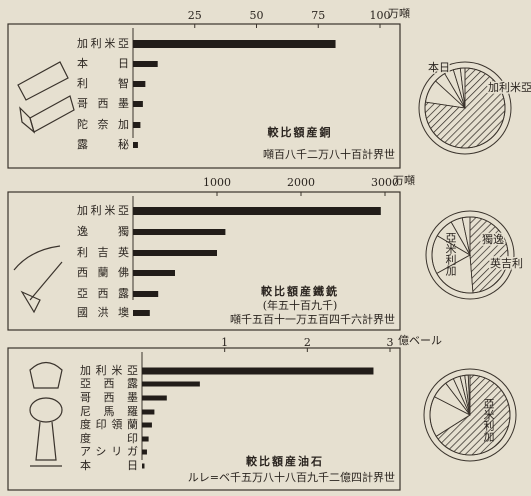  What do you see at coordinates (285, 461) in the screenshot?
I see `chart-title: 較比額産油石` at bounding box center [285, 461].